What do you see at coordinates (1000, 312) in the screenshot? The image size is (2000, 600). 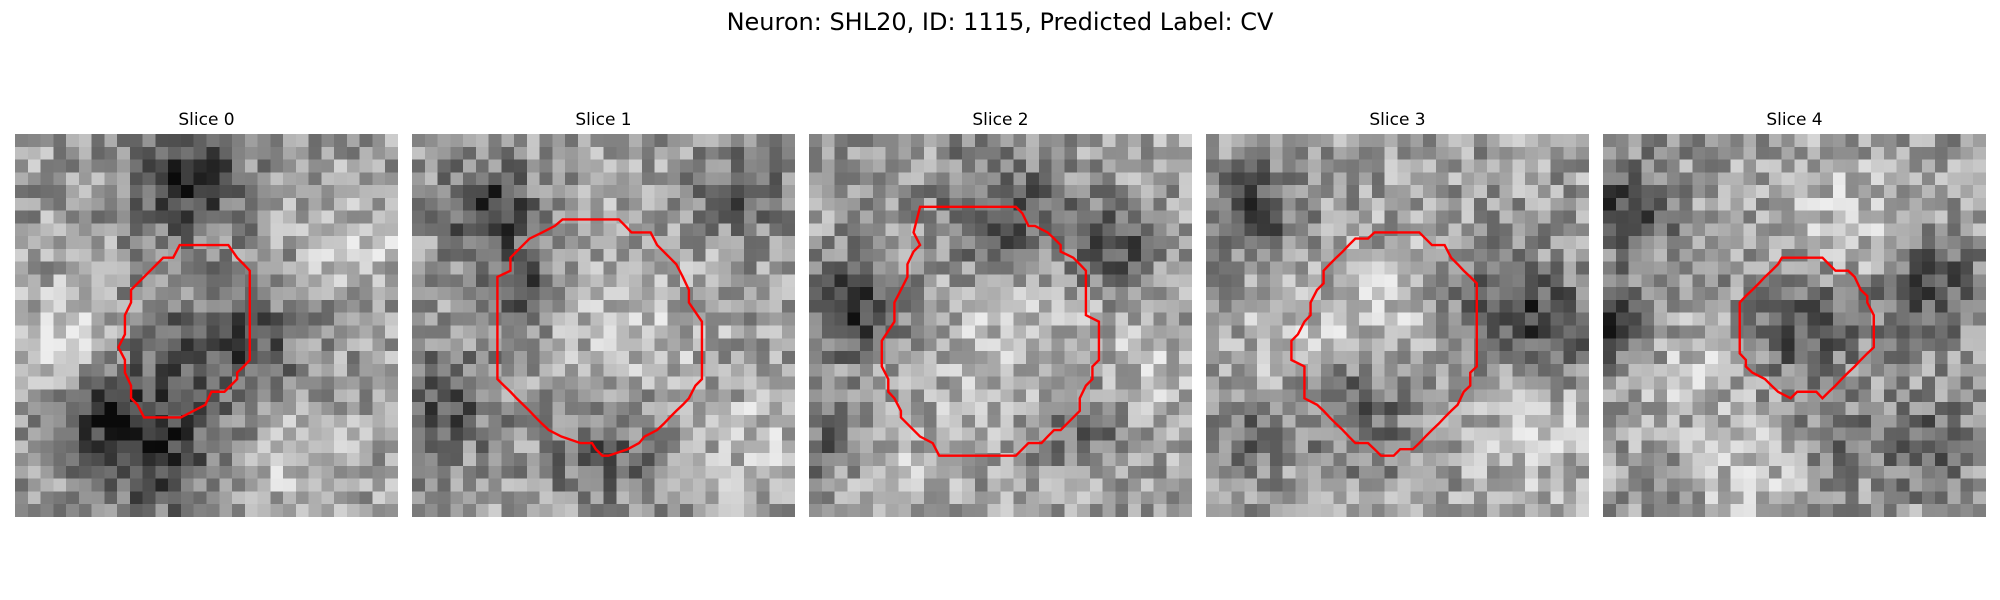 I see `slice-panel-2: Slice 2` at bounding box center [1000, 312].